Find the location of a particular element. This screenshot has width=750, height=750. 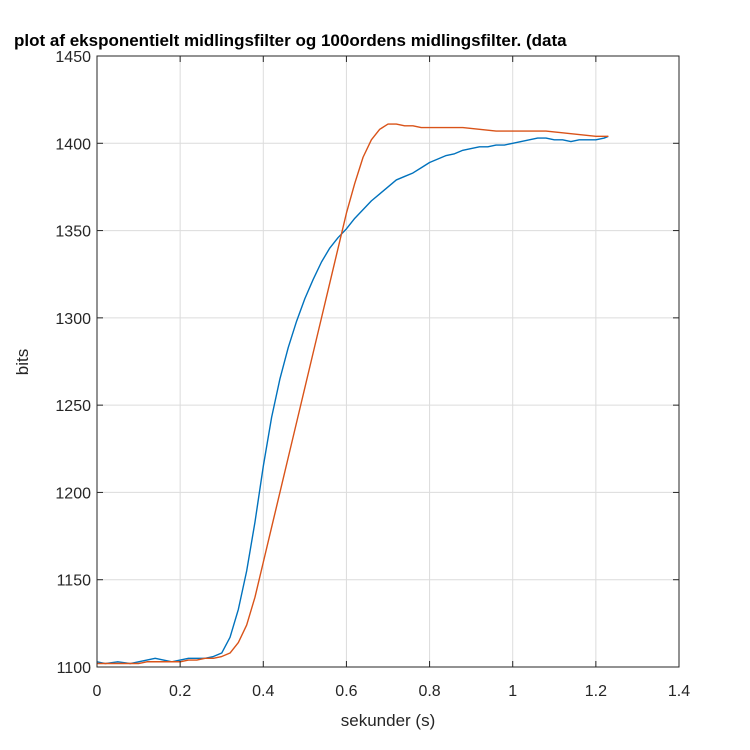

x-tick-label-3: 0.6 is located at coordinates (346, 691).